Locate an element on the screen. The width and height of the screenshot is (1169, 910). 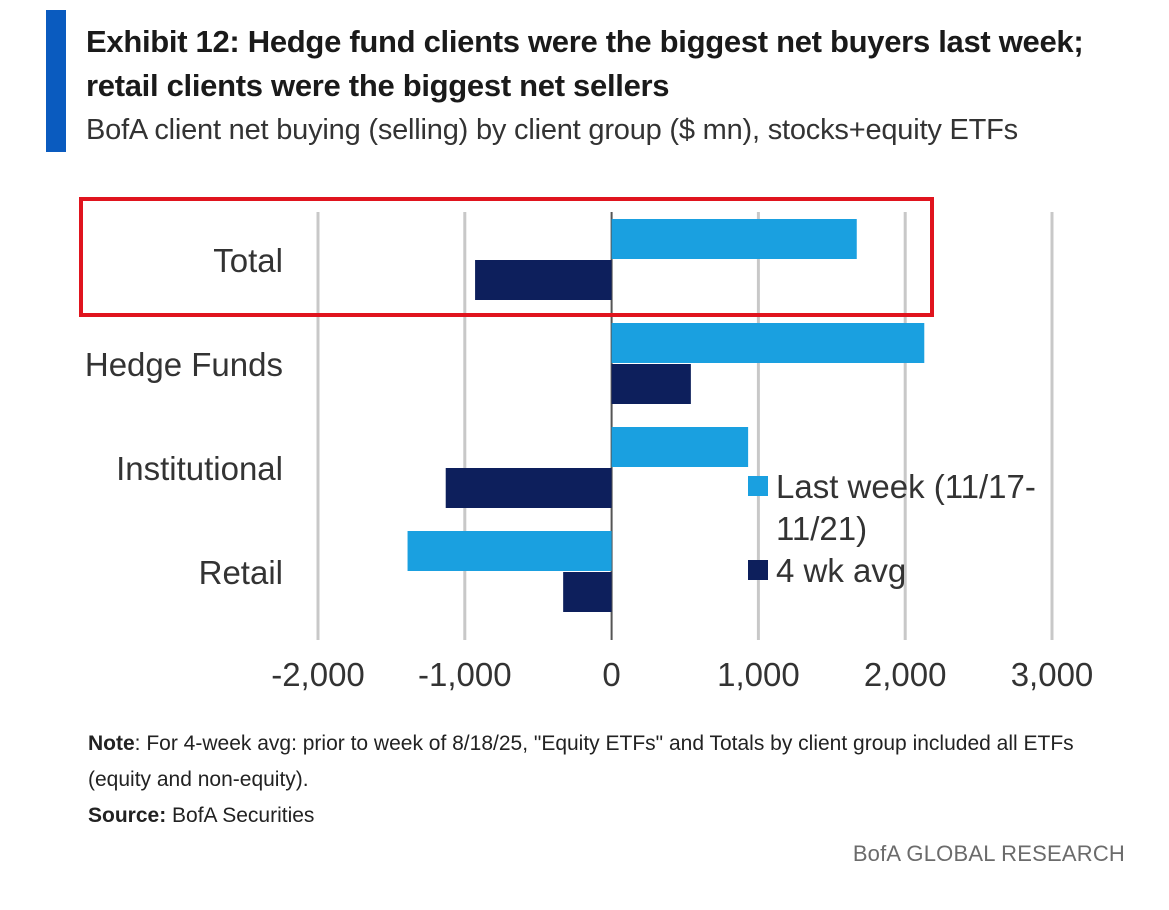
accent-bar is located at coordinates (56, 81).